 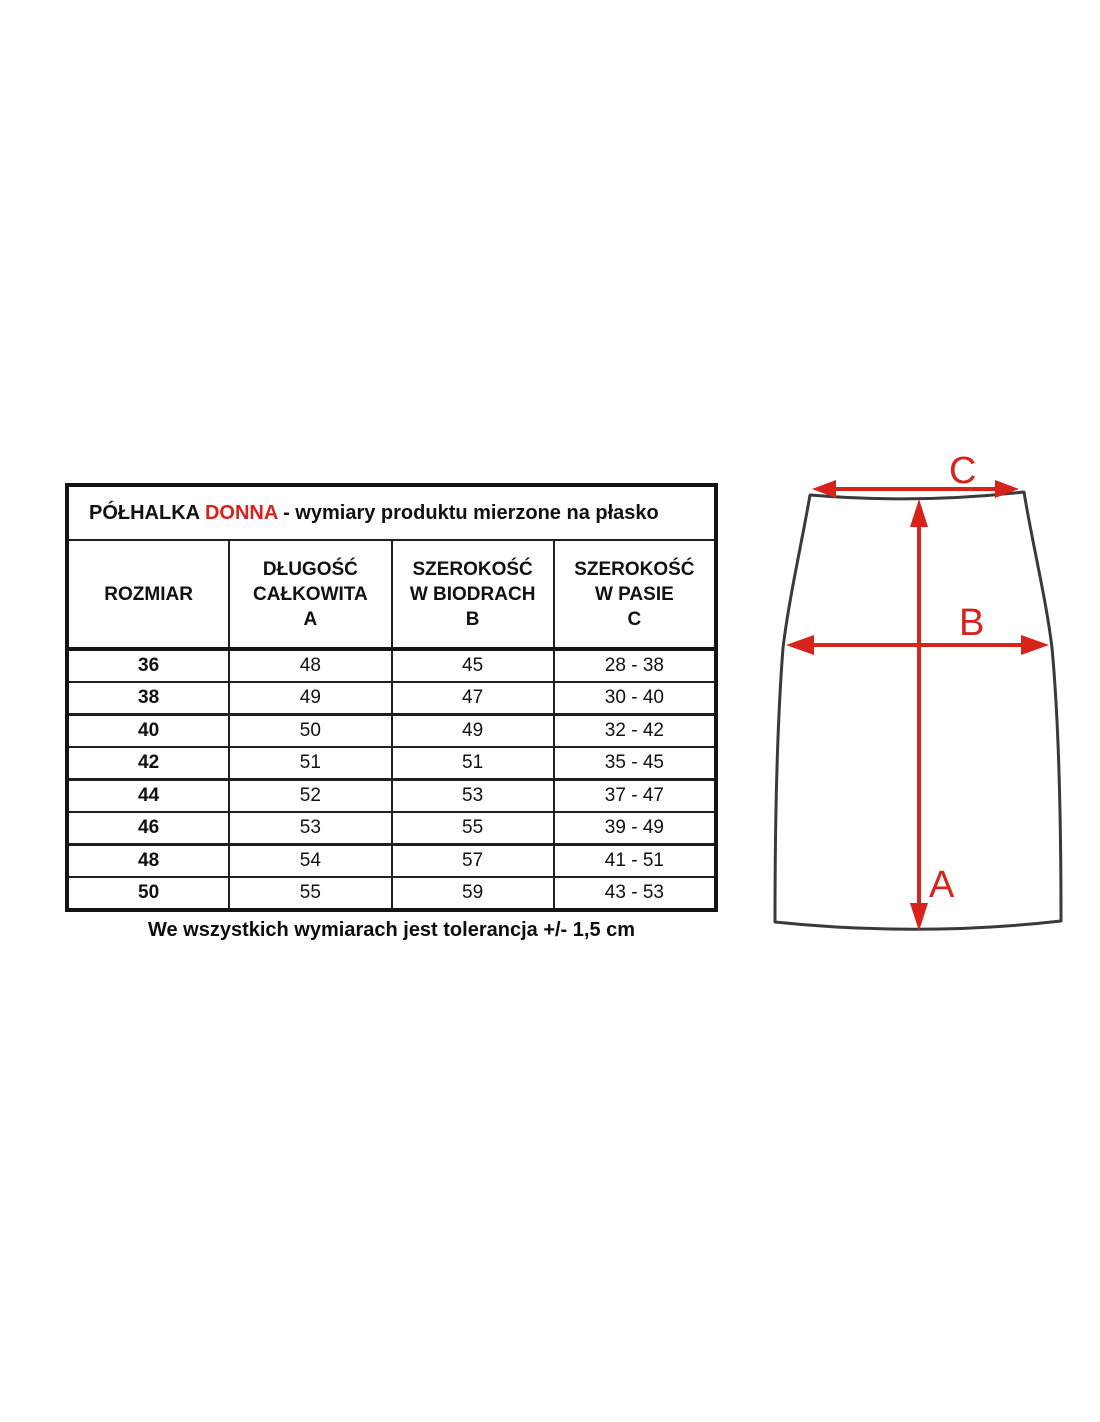 I want to click on size-row: 40 50 49 32 - 42, so click(x=391, y=730).